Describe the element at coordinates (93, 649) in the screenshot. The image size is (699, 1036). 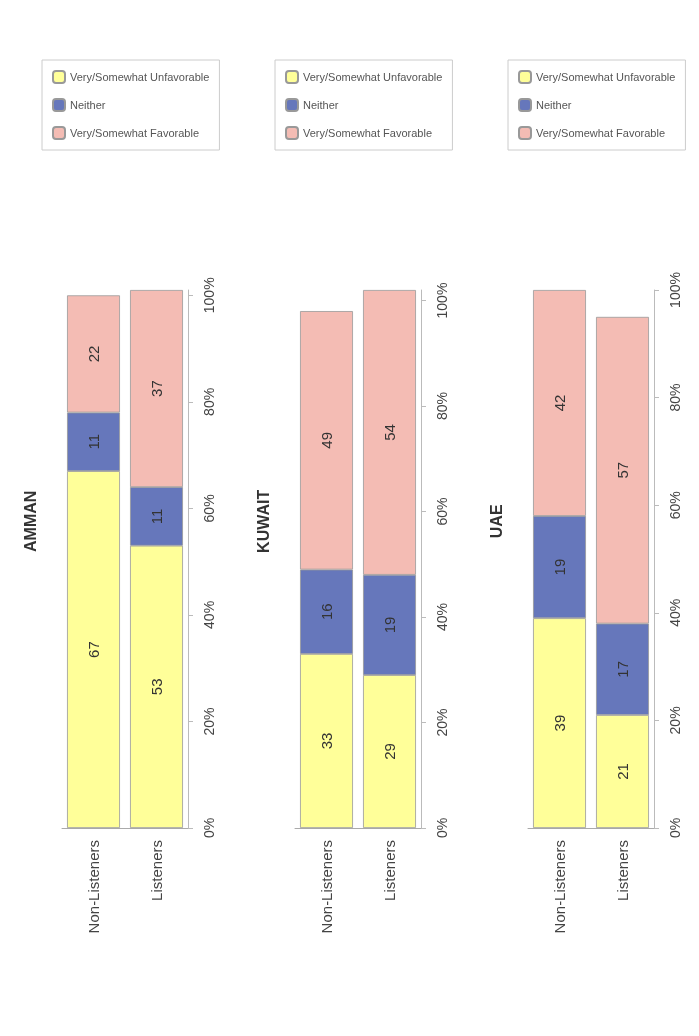
I see `data-label: 67` at that location.